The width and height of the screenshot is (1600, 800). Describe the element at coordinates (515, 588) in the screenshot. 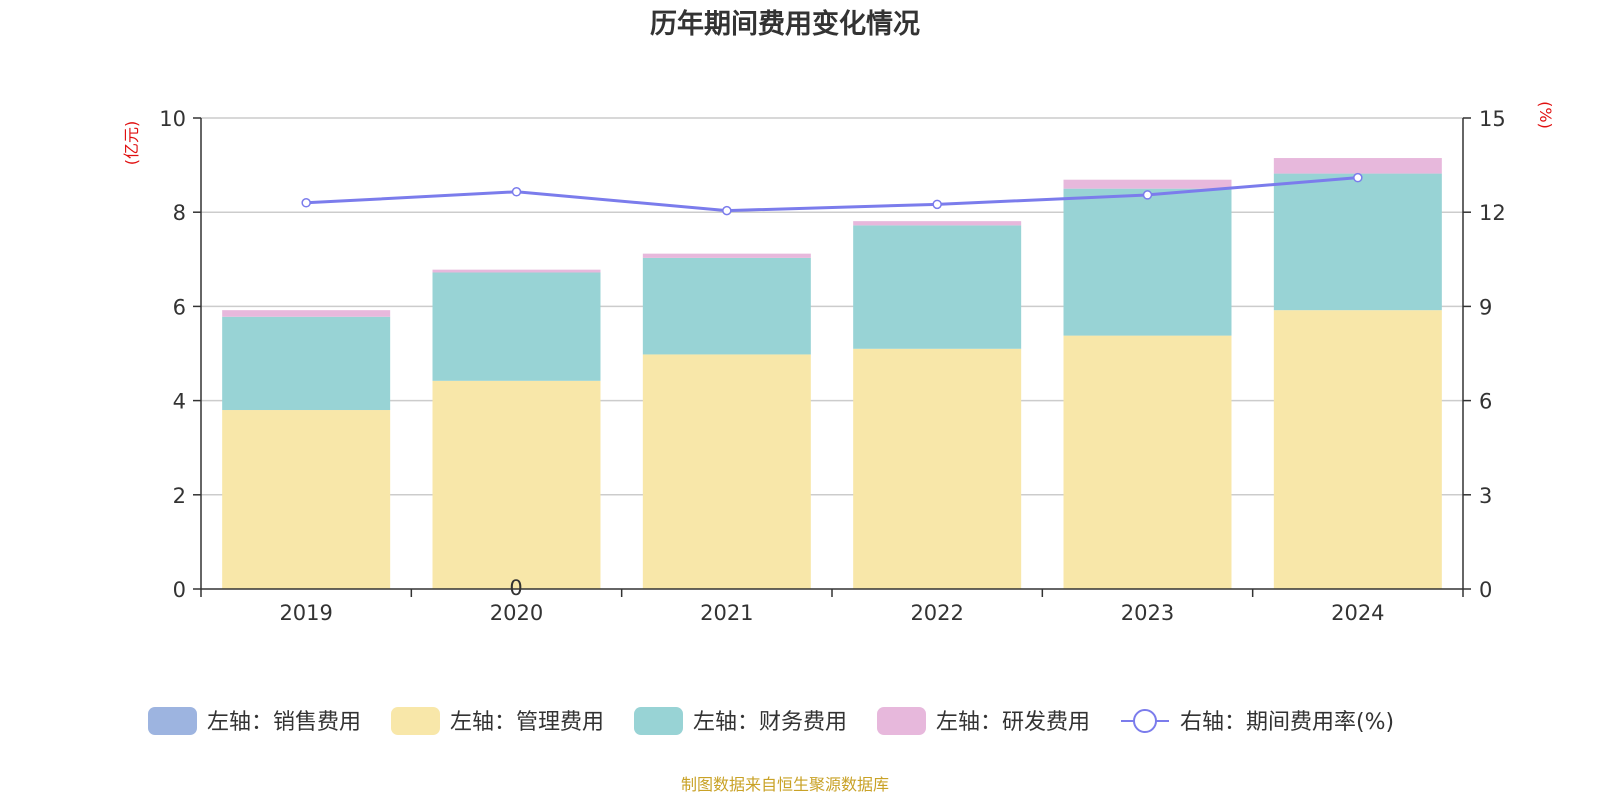

I see `stray-label: 0` at that location.